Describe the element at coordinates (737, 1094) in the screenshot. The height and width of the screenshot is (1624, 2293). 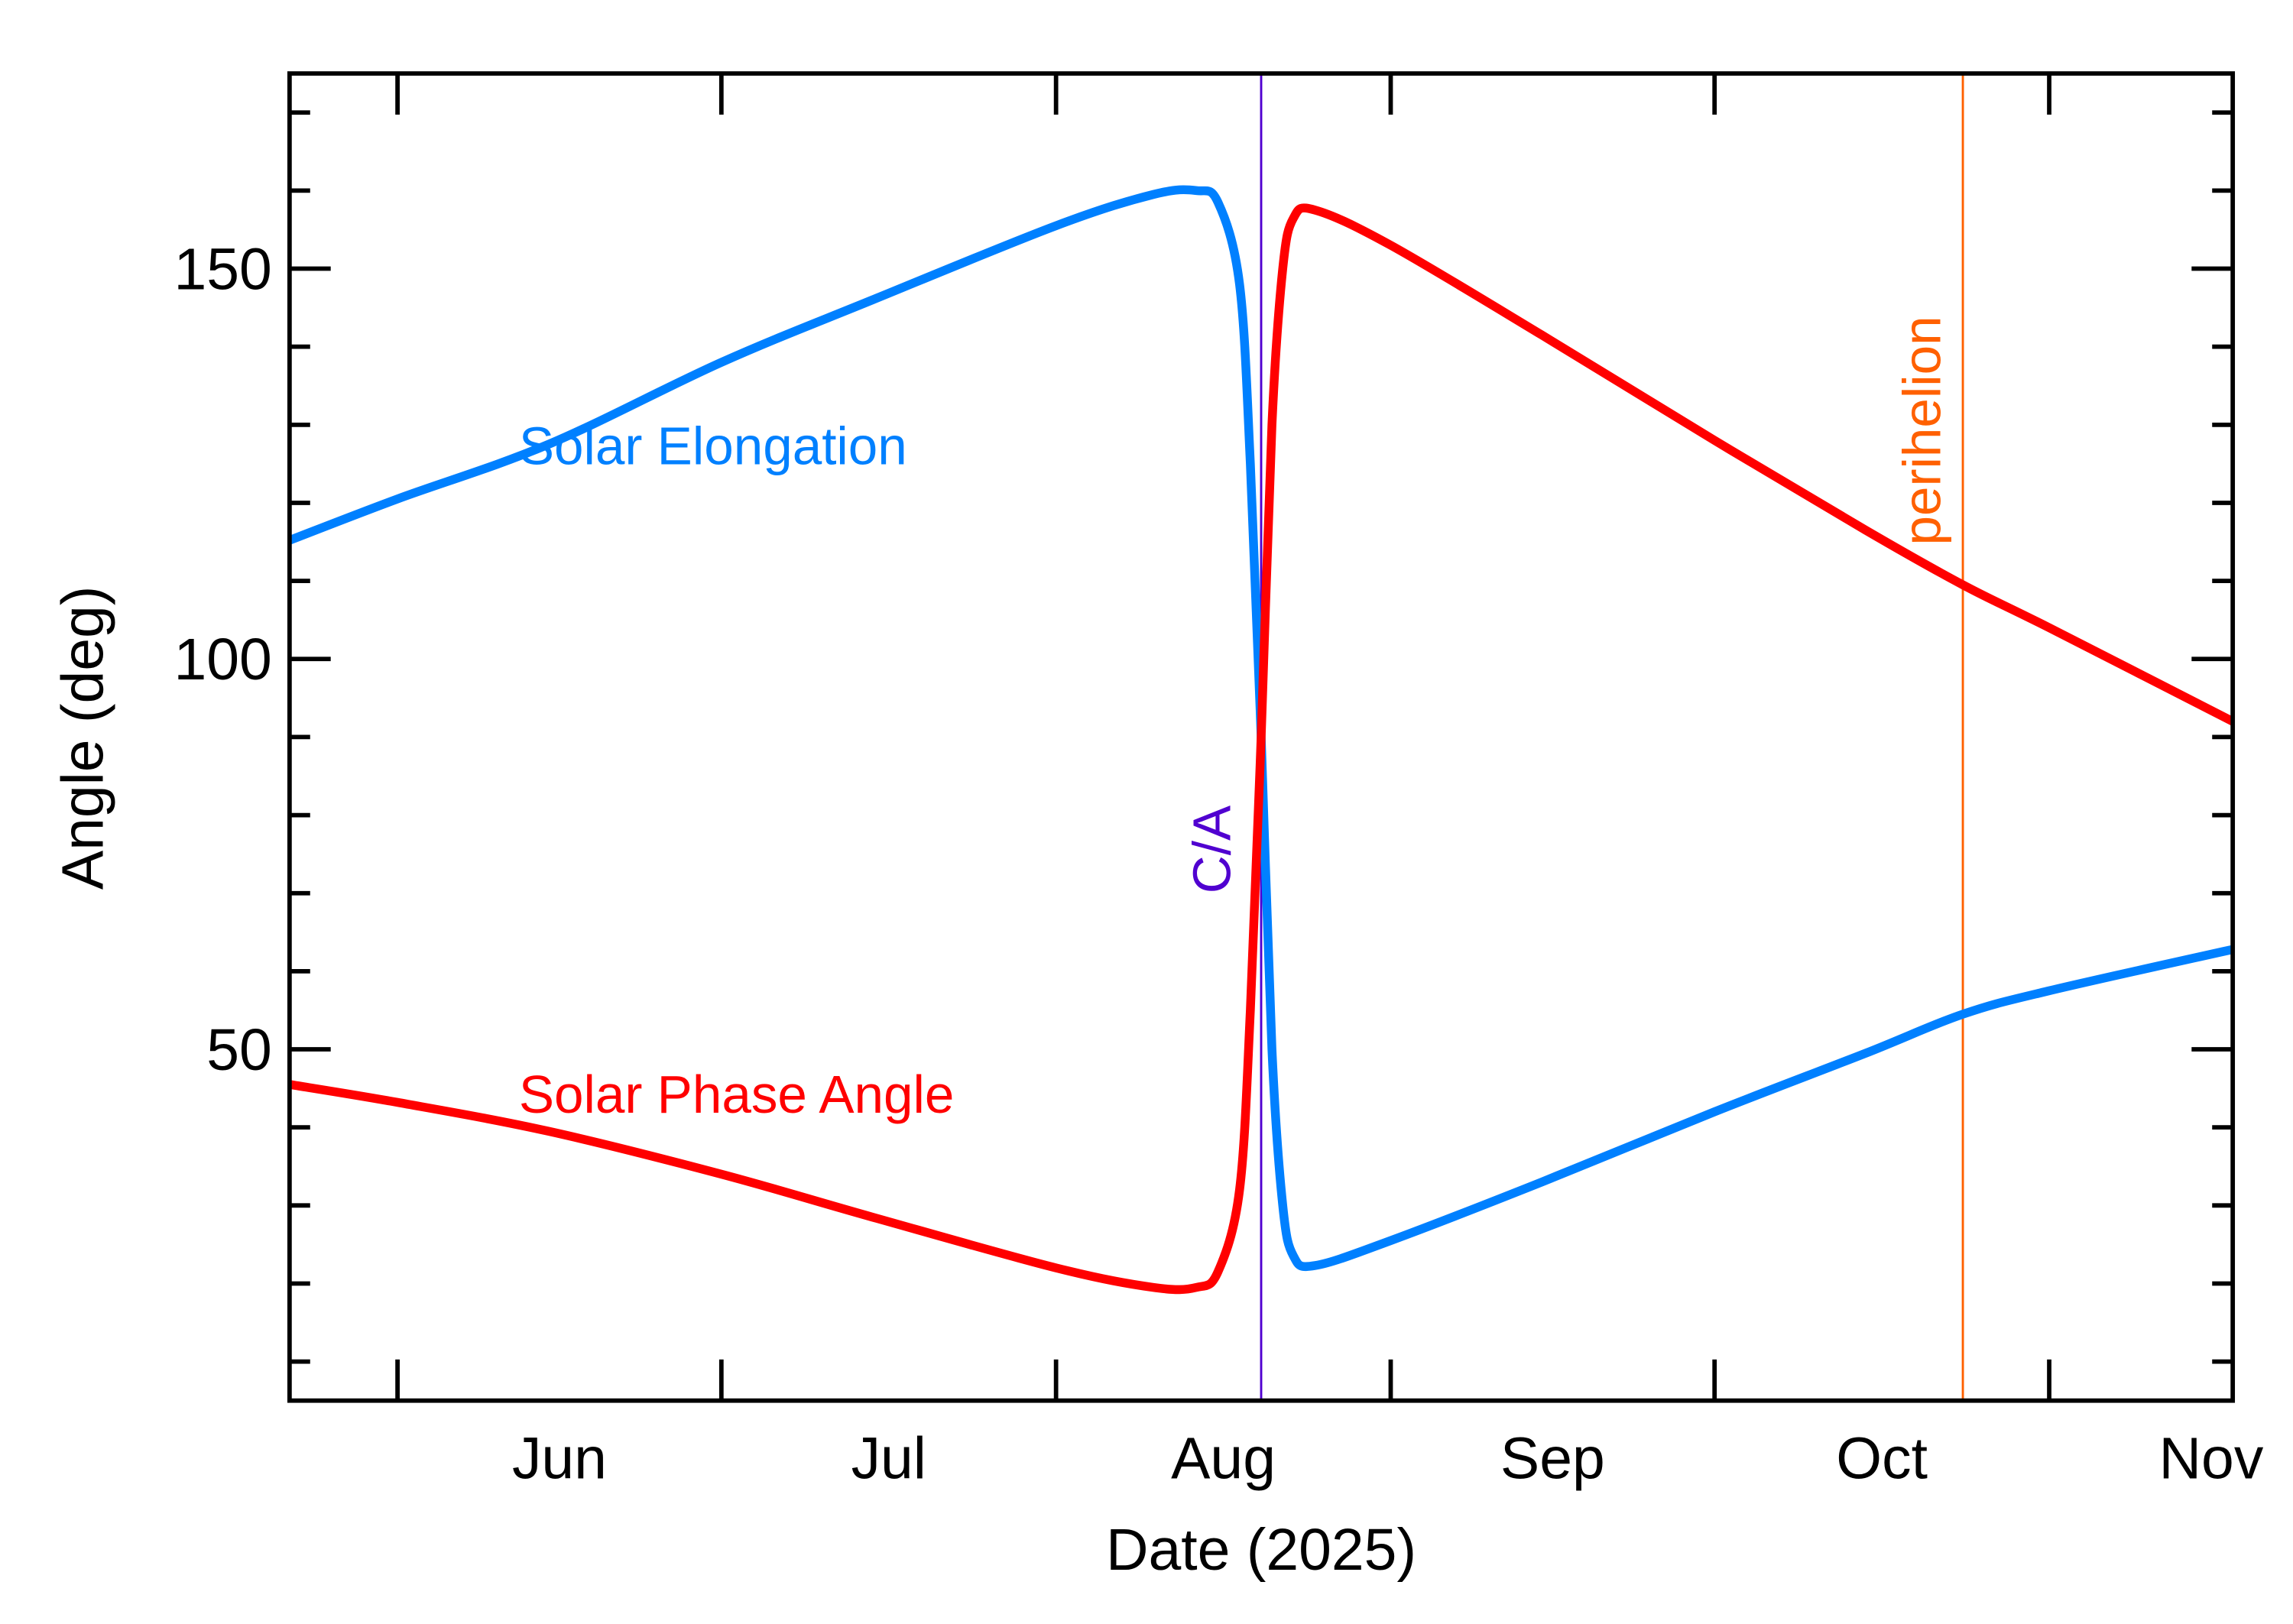
I see `legend-solar-phase-angle: Solar Phase Angle` at that location.